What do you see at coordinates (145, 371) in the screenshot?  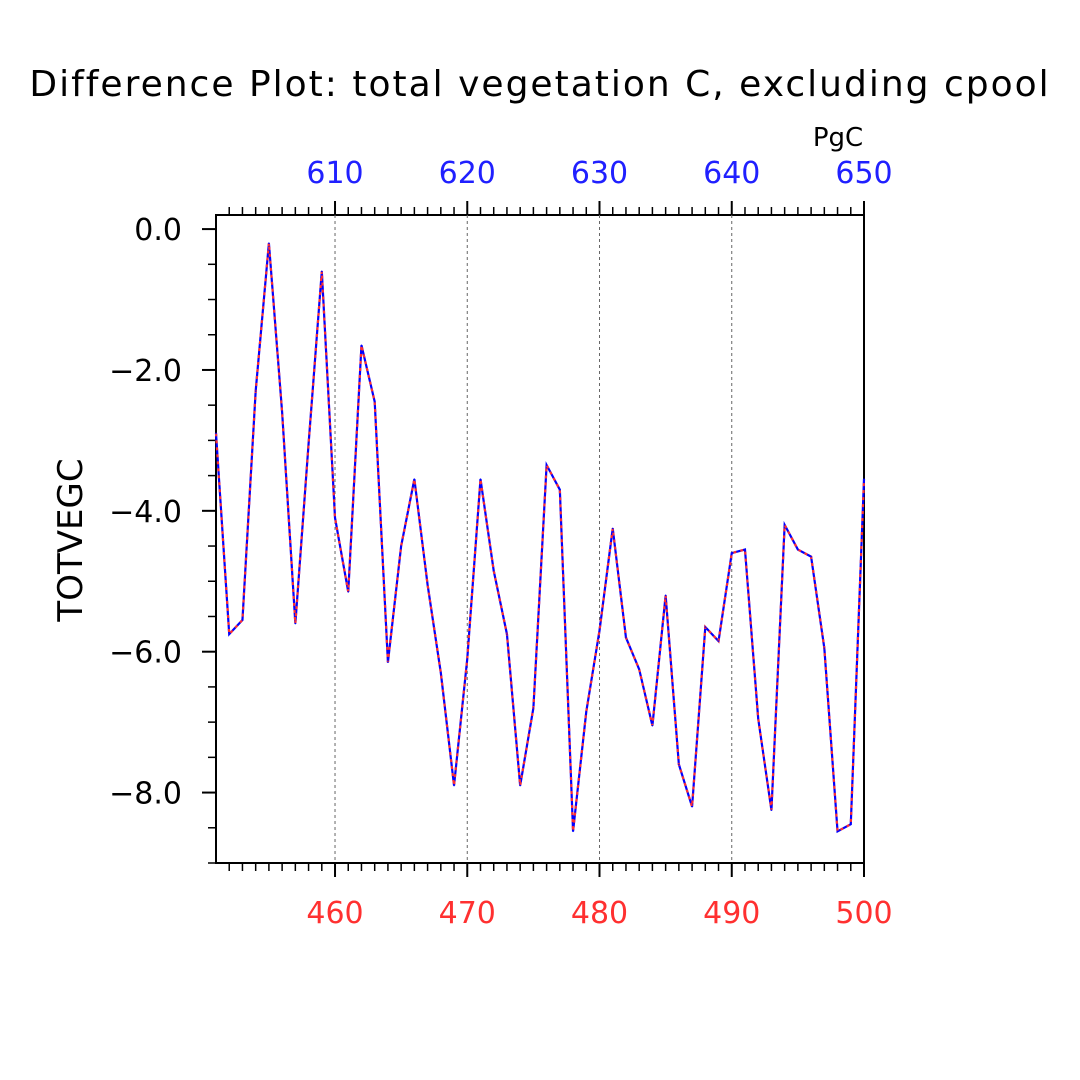 I see `y-tick-label: −2.0` at bounding box center [145, 371].